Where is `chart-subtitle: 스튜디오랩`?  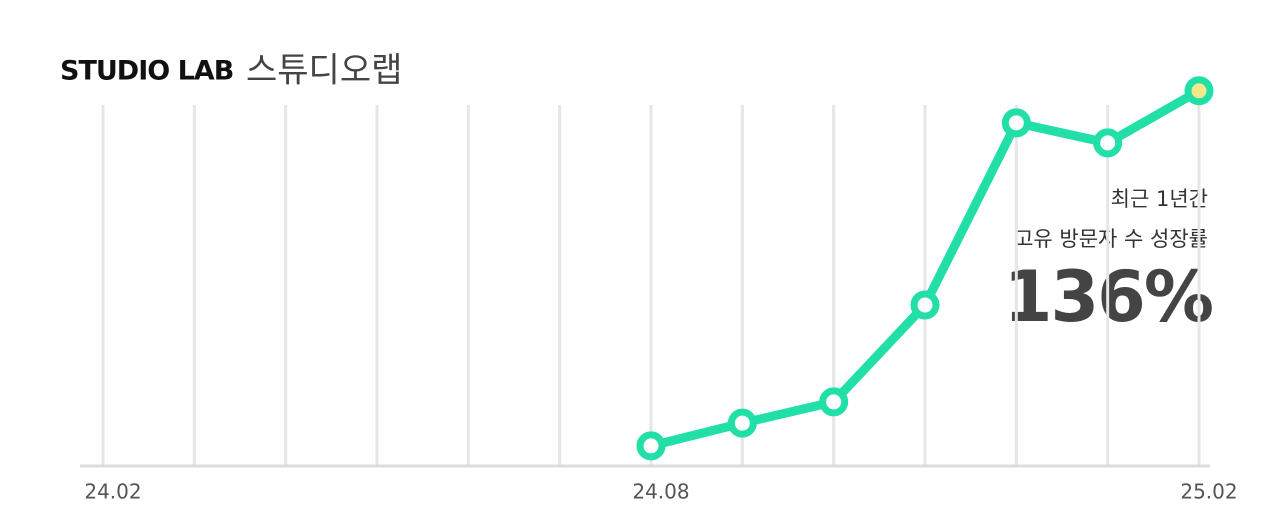
chart-subtitle: 스튜디오랩 is located at coordinates (324, 71).